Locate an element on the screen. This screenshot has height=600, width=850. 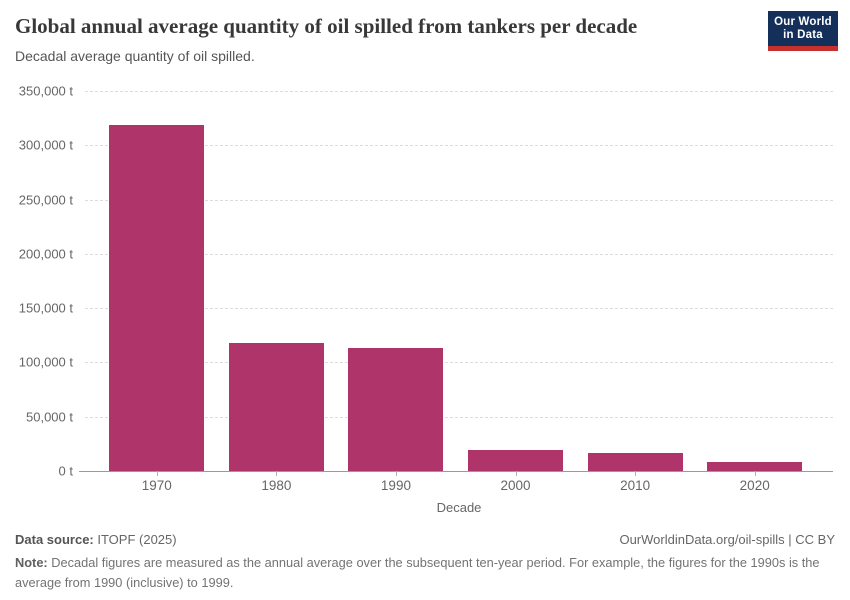
x-axis-line is located at coordinates (456, 471).